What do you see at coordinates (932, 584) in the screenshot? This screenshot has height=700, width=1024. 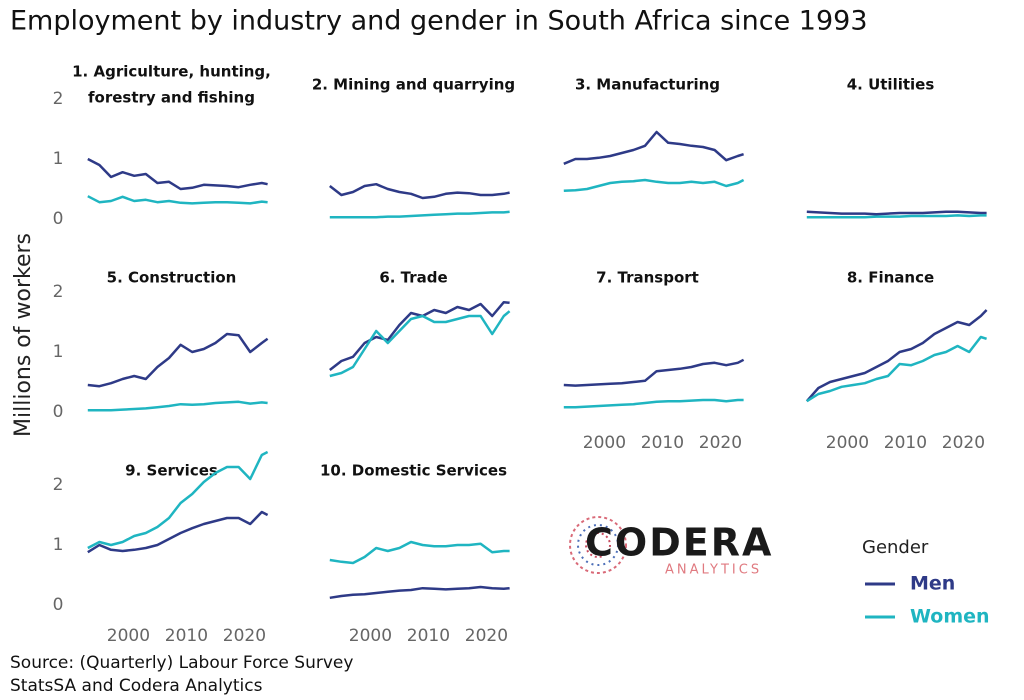 I see `legend-label: Men` at bounding box center [932, 584].